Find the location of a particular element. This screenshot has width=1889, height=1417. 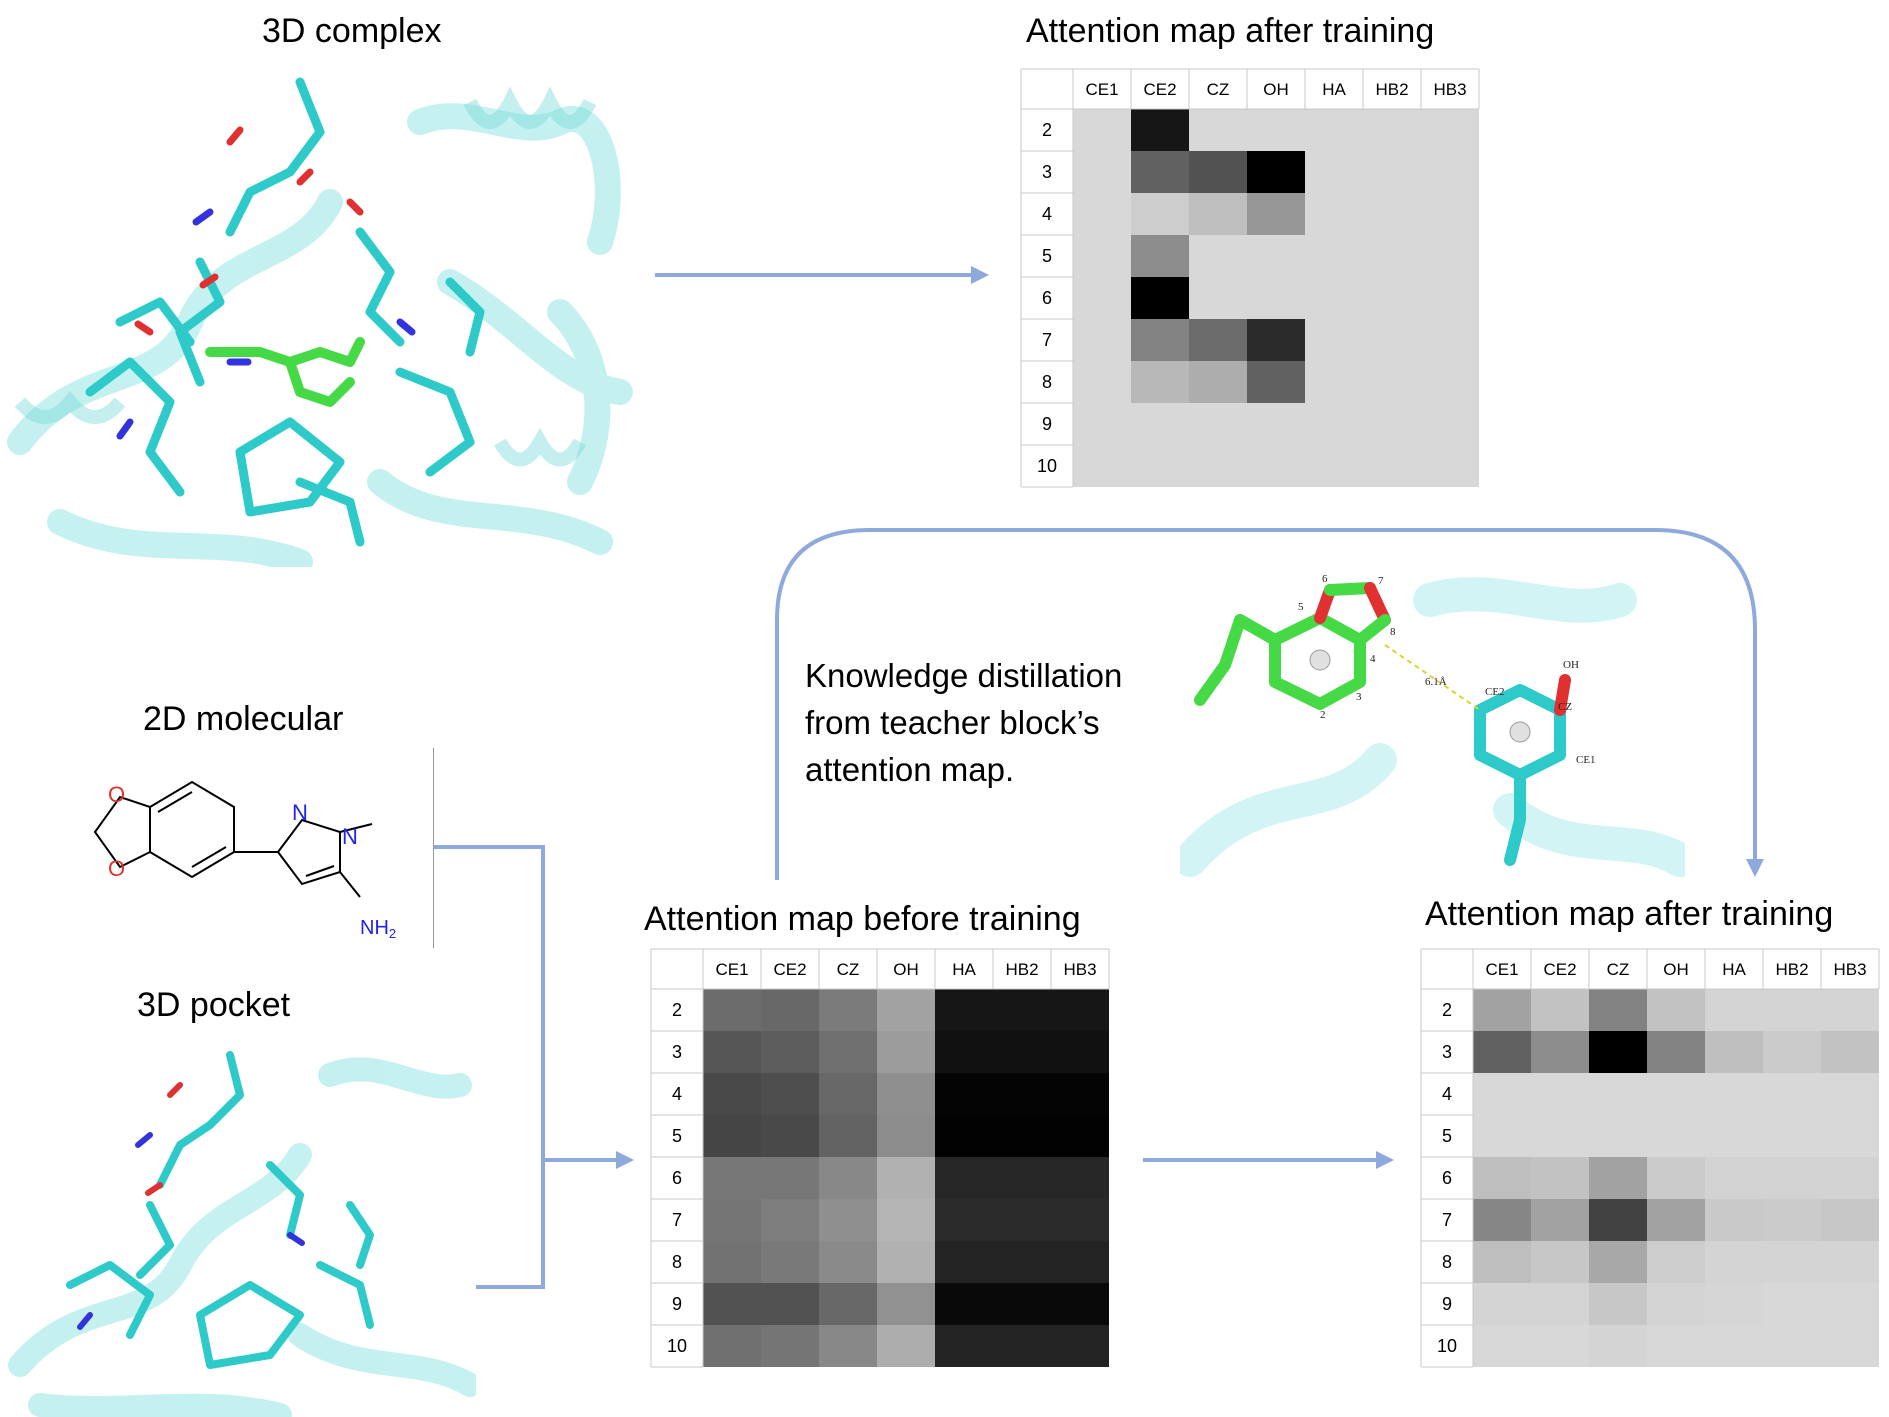

connector-pocket is located at coordinates (510, 1224).